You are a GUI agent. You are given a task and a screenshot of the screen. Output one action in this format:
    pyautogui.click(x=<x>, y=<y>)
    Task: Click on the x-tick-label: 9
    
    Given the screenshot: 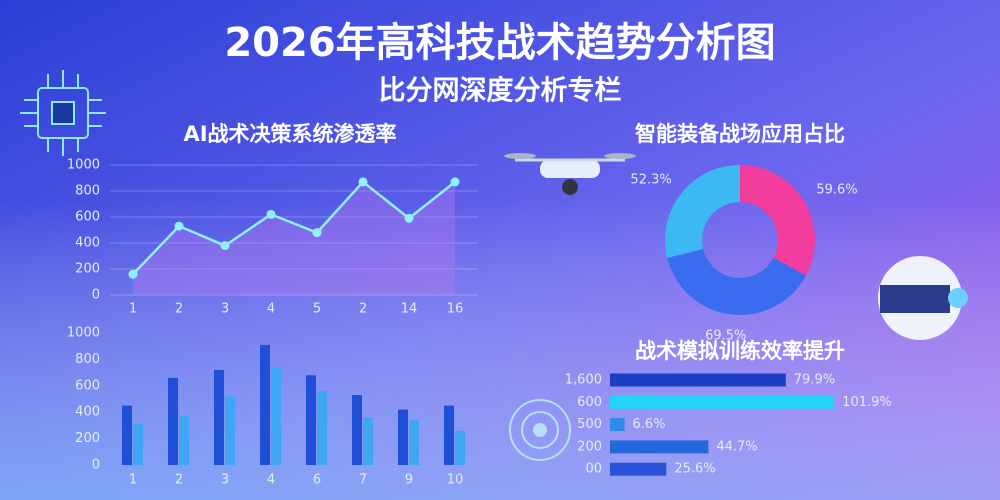 What is the action you would take?
    pyautogui.click(x=409, y=480)
    